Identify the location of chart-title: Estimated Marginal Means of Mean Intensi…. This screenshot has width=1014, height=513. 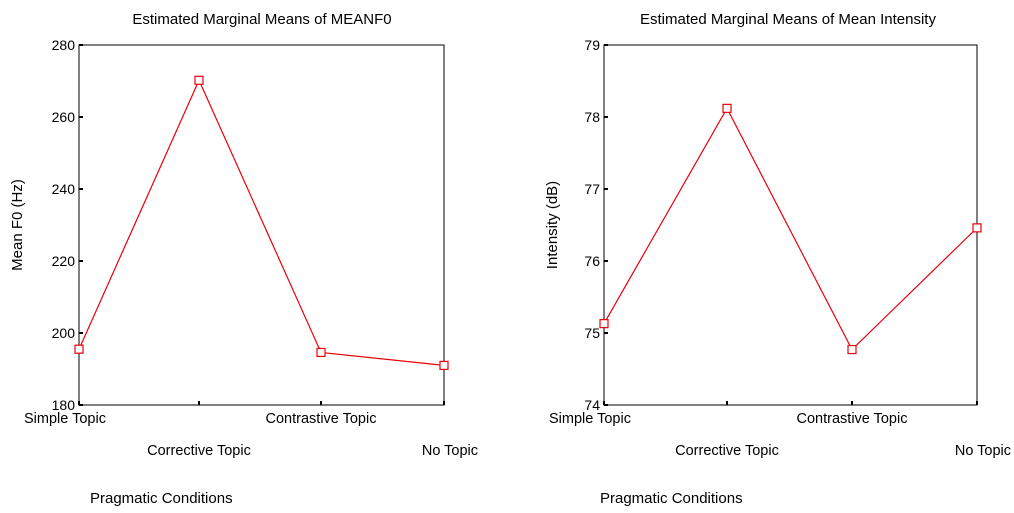
(788, 19).